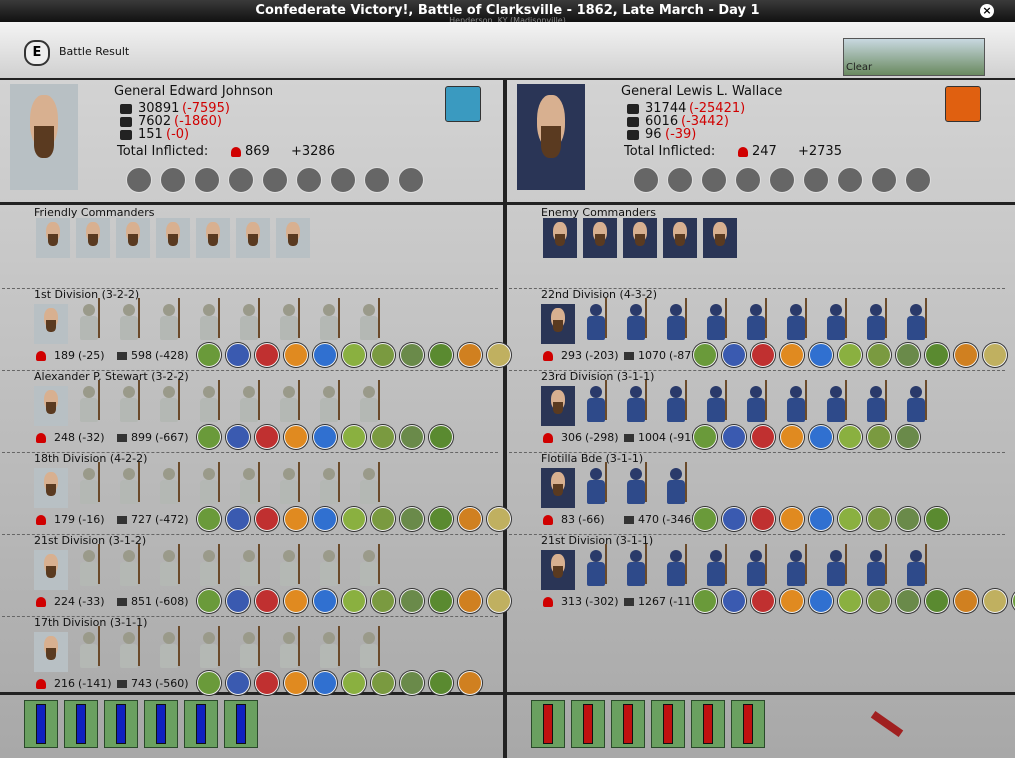 The width and height of the screenshot is (1015, 758). Describe the element at coordinates (914, 57) in the screenshot. I see `weather-button` at that location.